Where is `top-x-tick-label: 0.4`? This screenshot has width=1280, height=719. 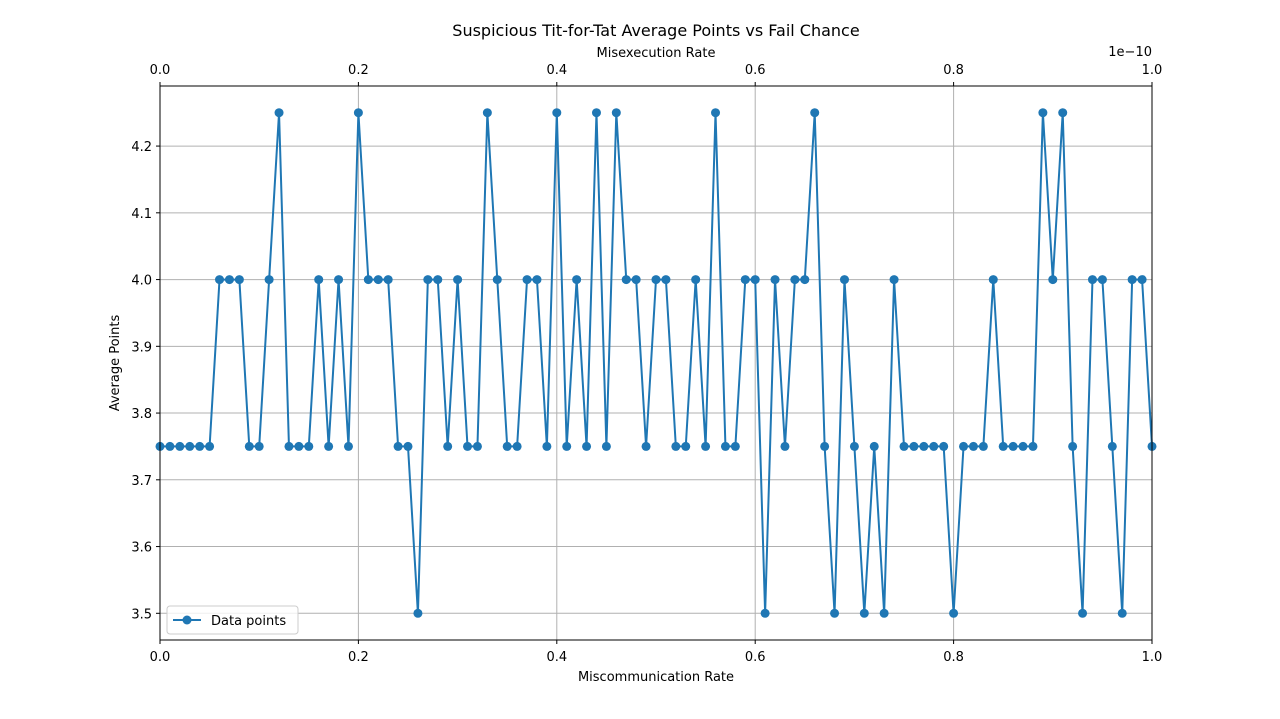 top-x-tick-label: 0.4 is located at coordinates (556, 70).